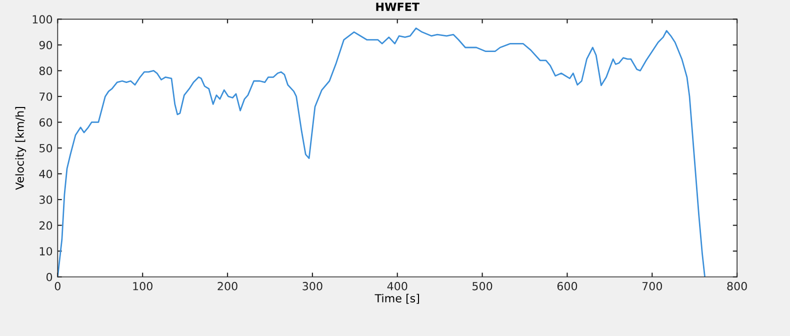 The width and height of the screenshot is (790, 336). What do you see at coordinates (46, 200) in the screenshot?
I see `y-tick-label: 30` at bounding box center [46, 200].